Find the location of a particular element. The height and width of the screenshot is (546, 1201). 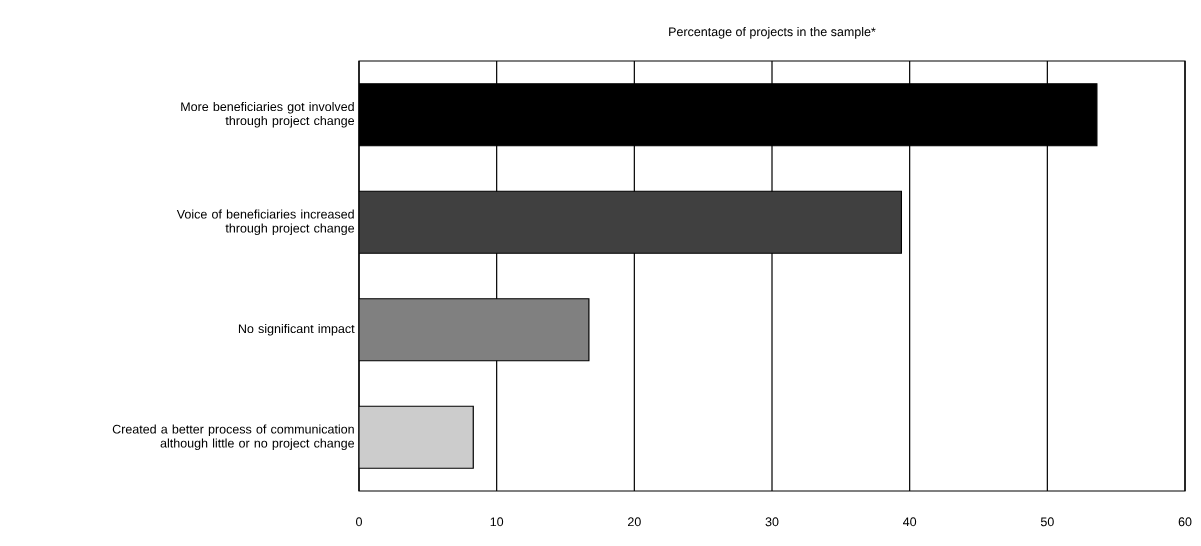

y-tick-label: More beneficiaries got involved through project change is located at coordinates (268, 114).